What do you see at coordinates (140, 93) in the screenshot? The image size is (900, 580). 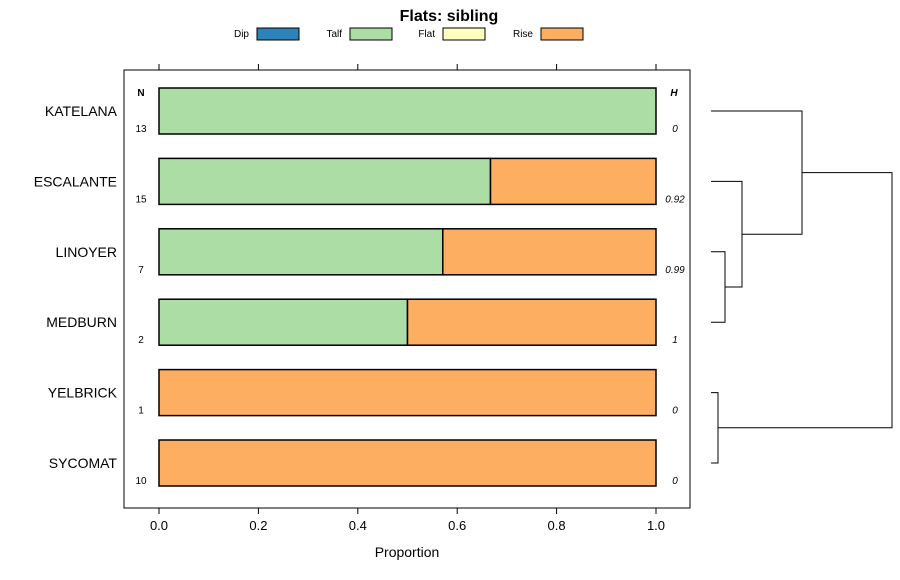 I see `n-header: N` at bounding box center [140, 93].